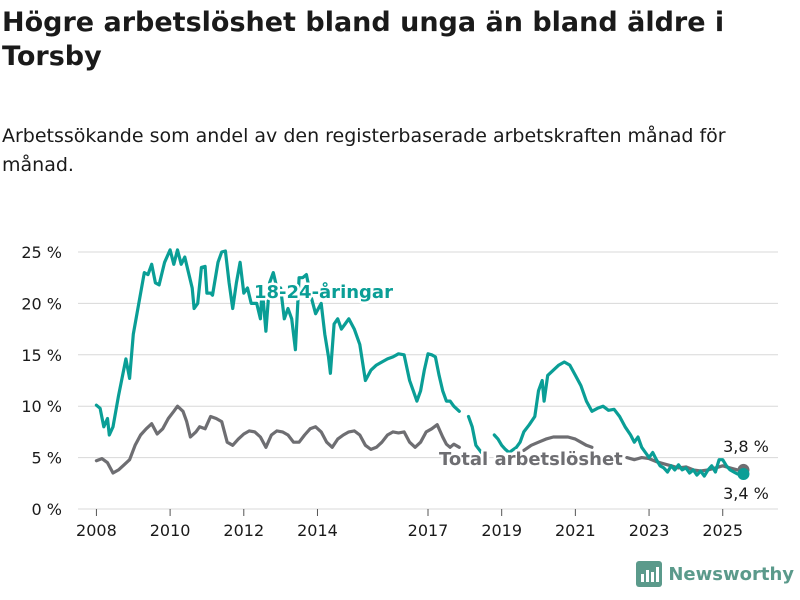 Image resolution: width=800 pixels, height=600 pixels. I want to click on x-tick-label: 2012, so click(243, 530).